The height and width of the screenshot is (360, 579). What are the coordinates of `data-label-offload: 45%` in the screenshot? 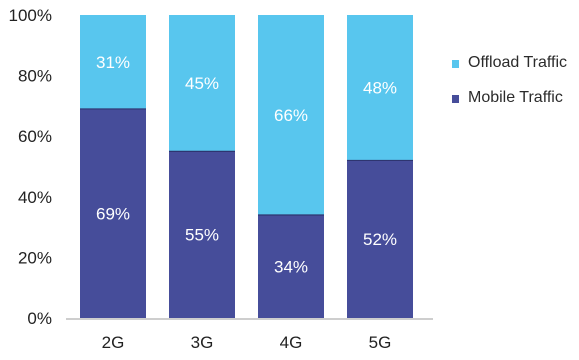 It's located at (202, 83).